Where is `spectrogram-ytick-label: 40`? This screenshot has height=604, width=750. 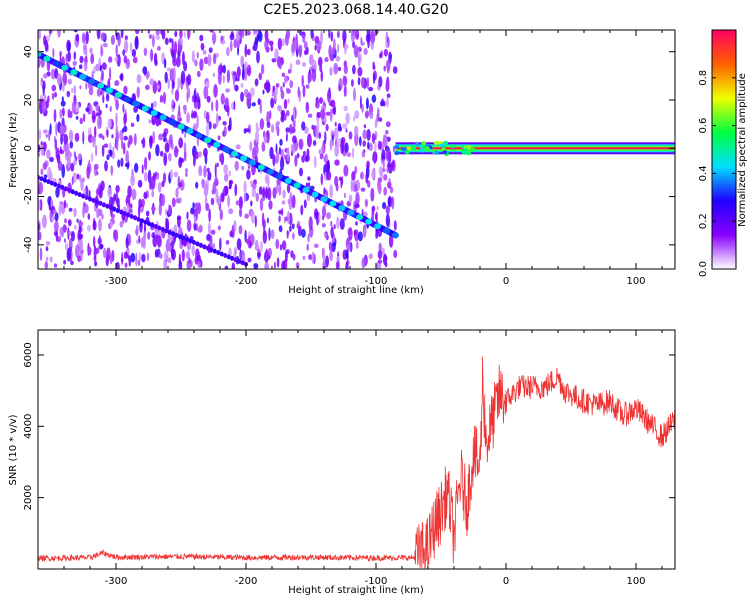
spectrogram-ytick-label: 40 is located at coordinates (28, 51).